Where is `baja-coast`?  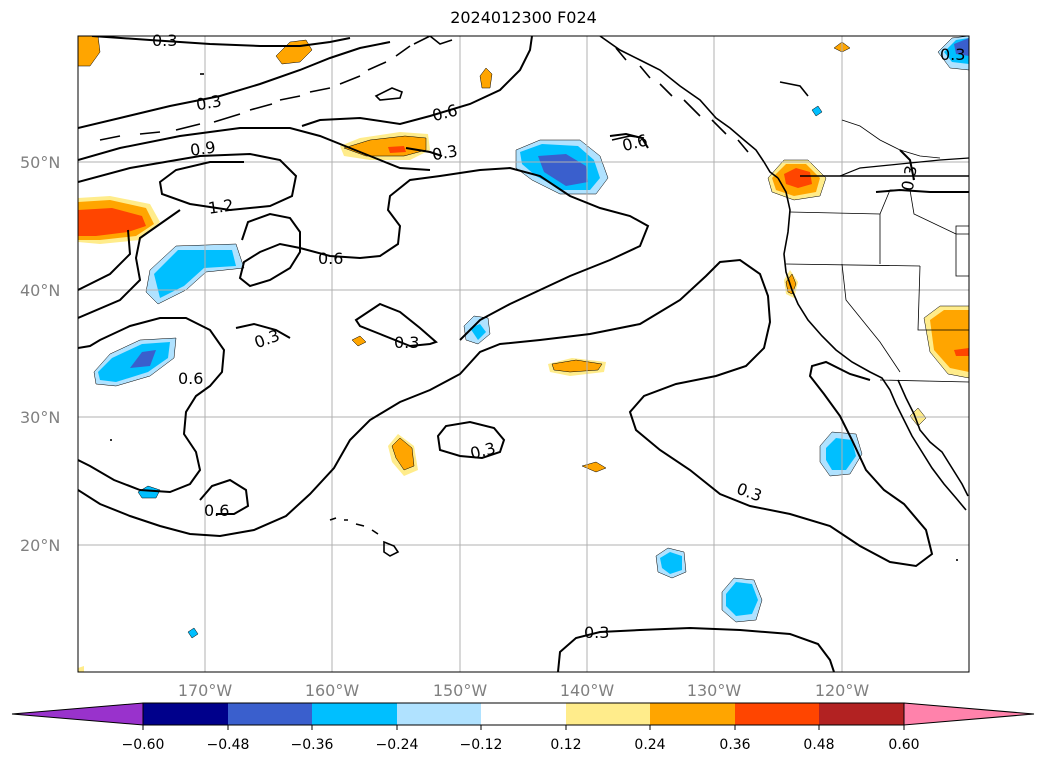 baja-coast is located at coordinates (933, 438).